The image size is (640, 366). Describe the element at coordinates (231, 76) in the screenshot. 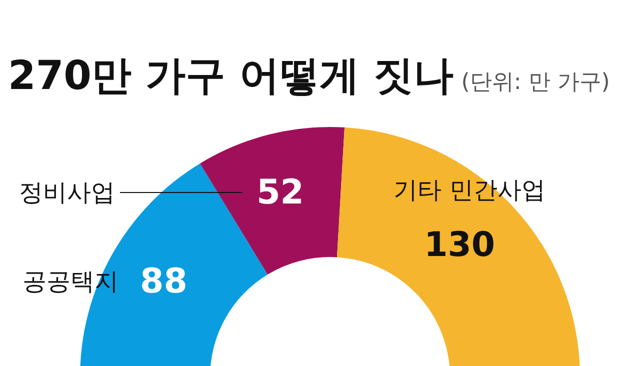

I see `chart-title: 270만 가구 어떻게 짓나` at that location.